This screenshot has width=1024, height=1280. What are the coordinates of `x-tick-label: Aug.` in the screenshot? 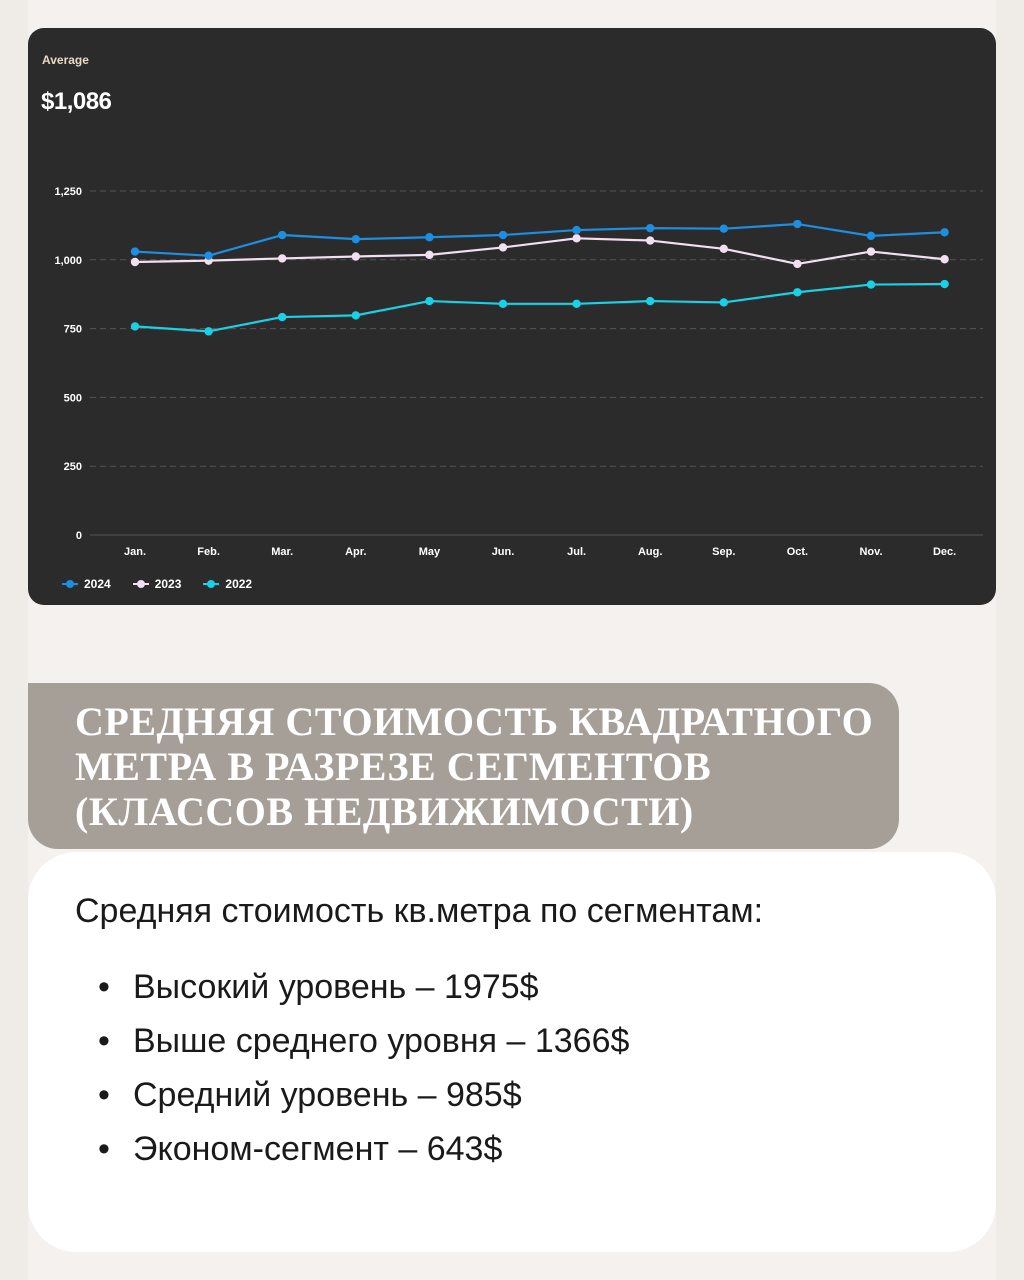 It's located at (650, 552).